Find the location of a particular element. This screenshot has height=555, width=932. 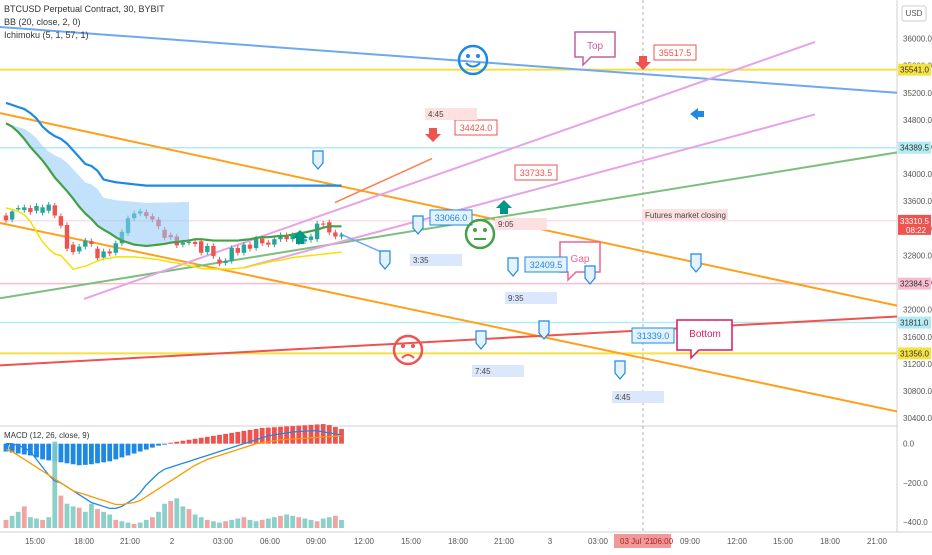

price-annotation-label: 34424.0 is located at coordinates (476, 128).